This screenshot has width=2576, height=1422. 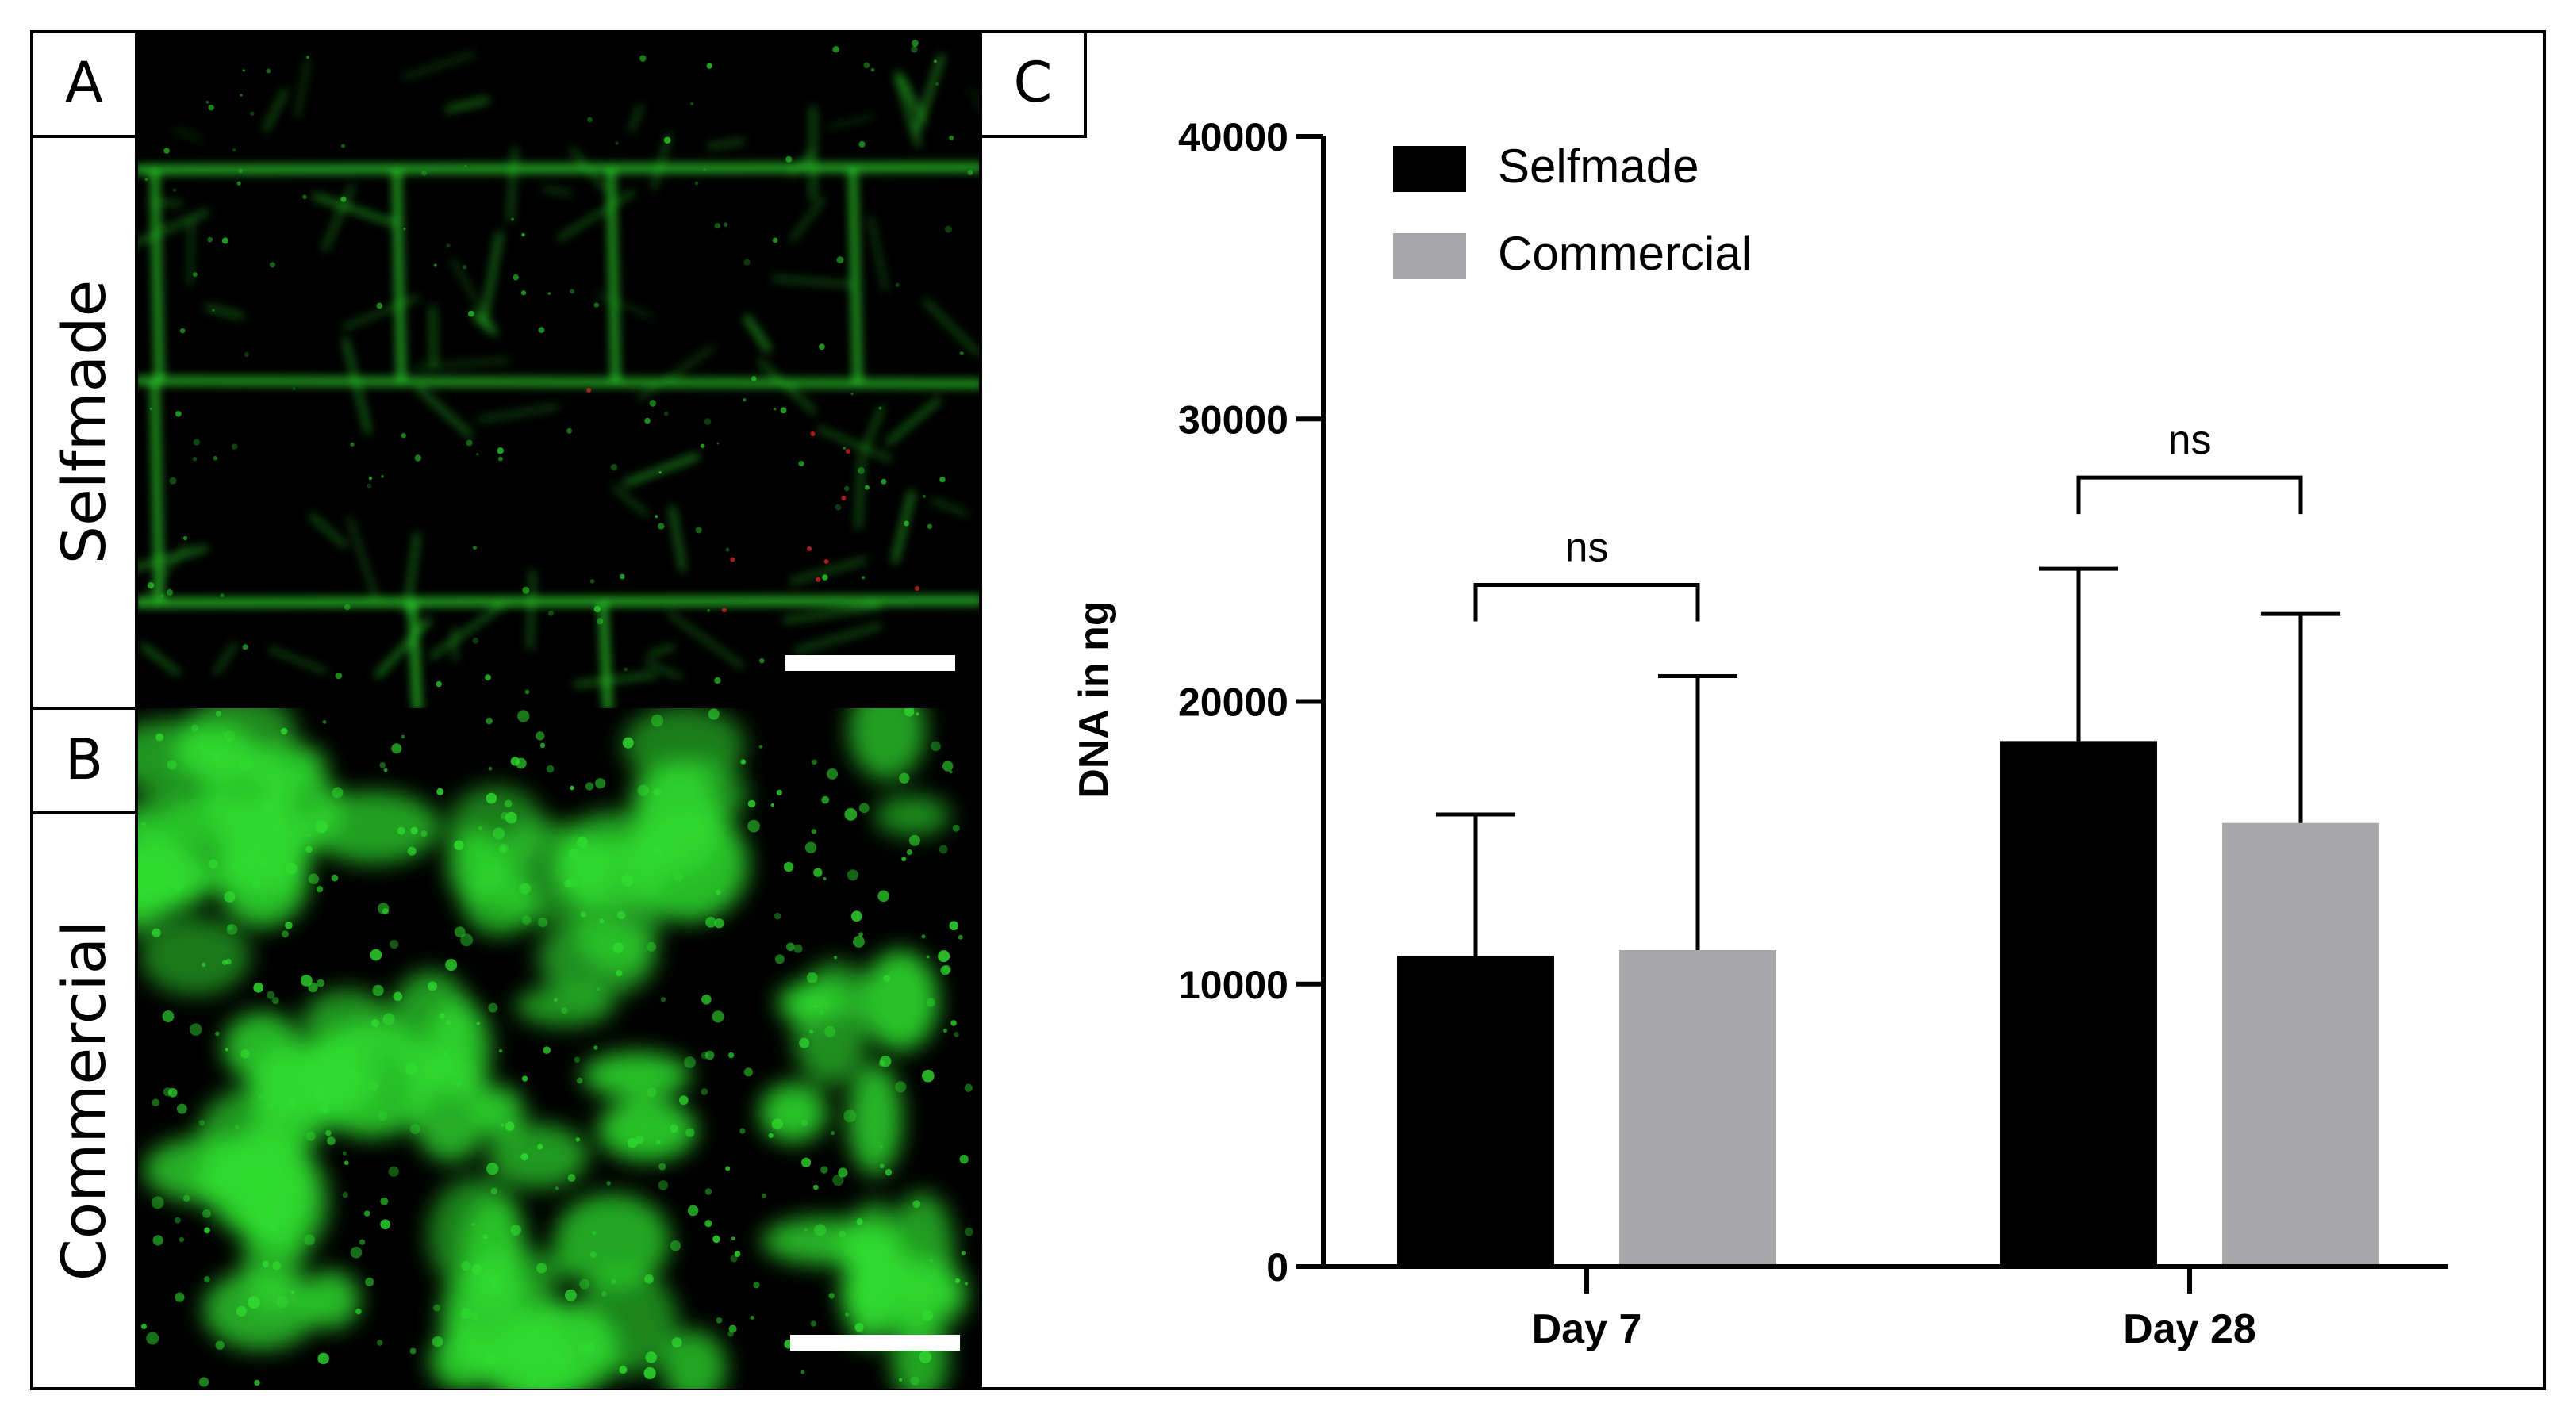 I want to click on scale-bar-a, so click(x=870, y=663).